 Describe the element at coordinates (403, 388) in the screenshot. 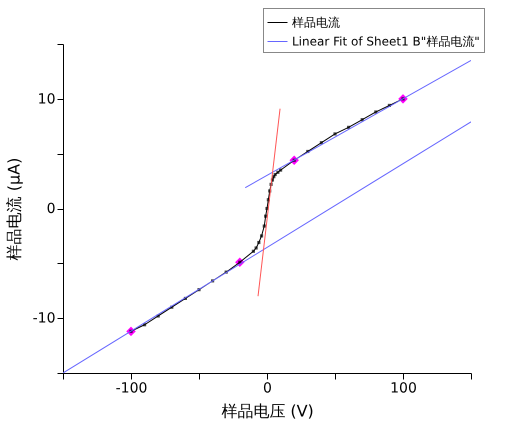

I see `x-tick-label: 100` at that location.